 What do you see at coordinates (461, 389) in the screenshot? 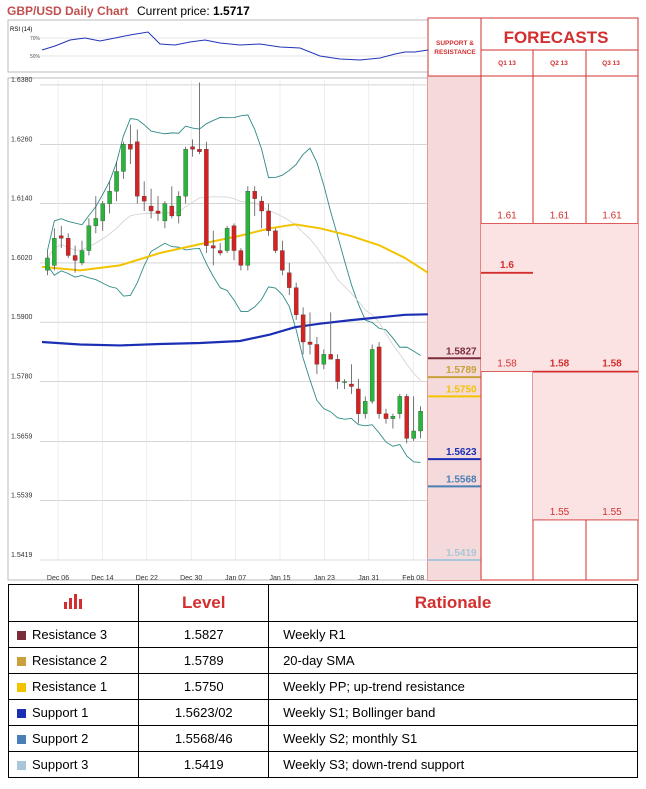
I see `level-label: 1.5750` at bounding box center [461, 389].